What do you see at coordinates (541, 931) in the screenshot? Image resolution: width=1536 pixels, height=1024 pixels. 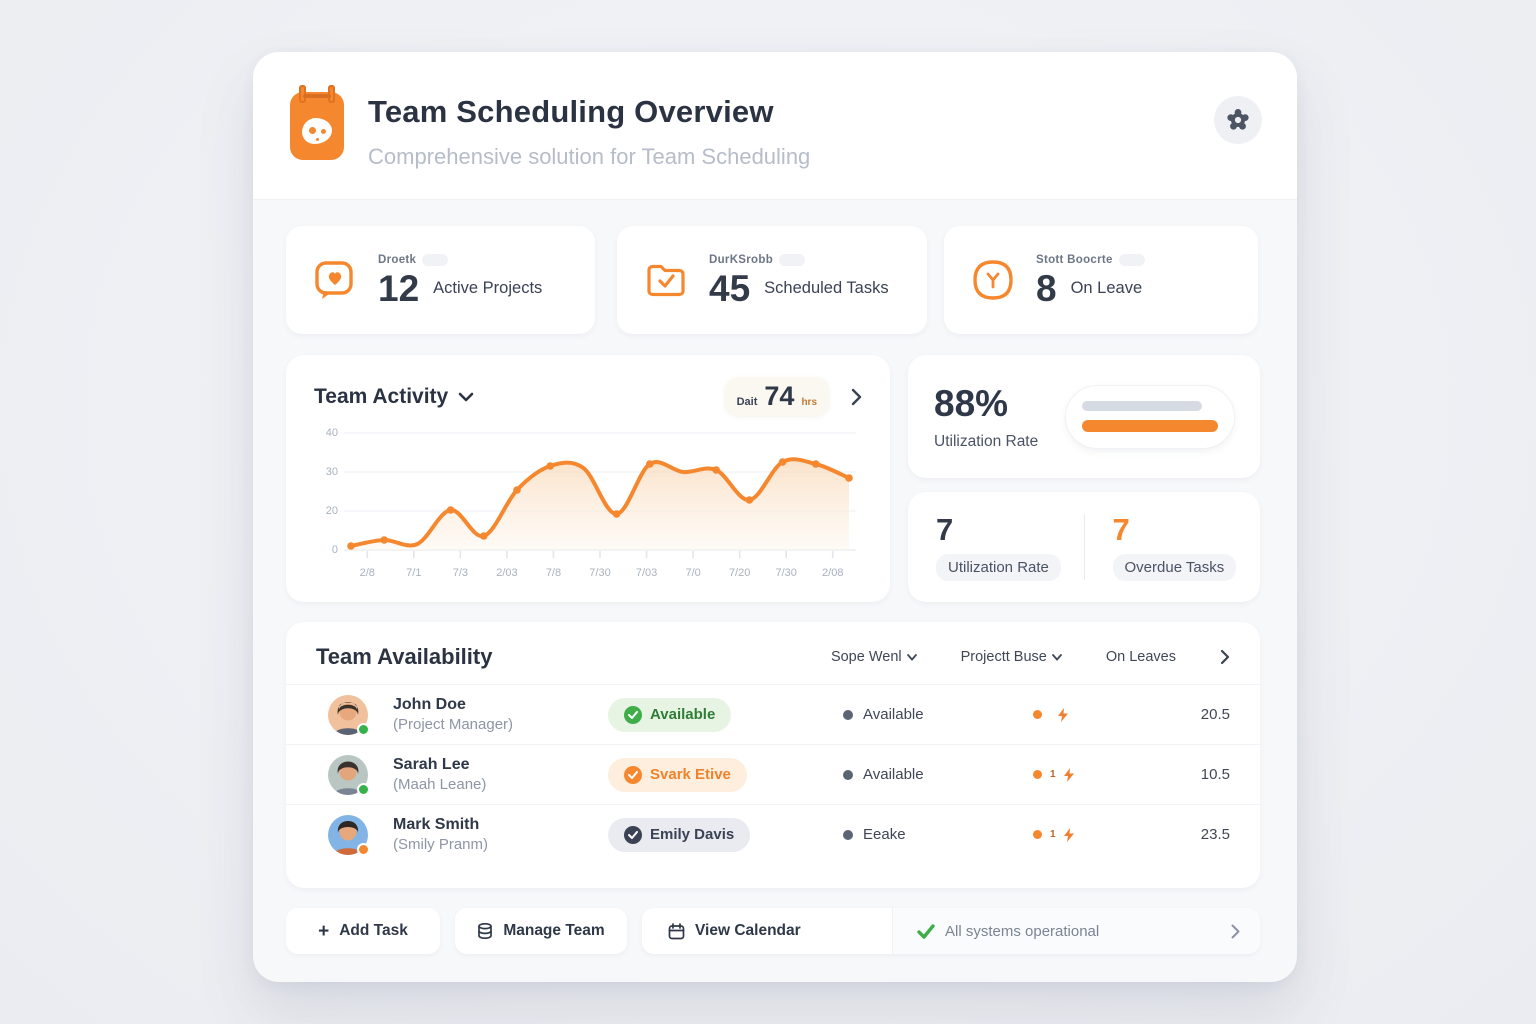 I see `manage-team-button: Manage Team` at bounding box center [541, 931].